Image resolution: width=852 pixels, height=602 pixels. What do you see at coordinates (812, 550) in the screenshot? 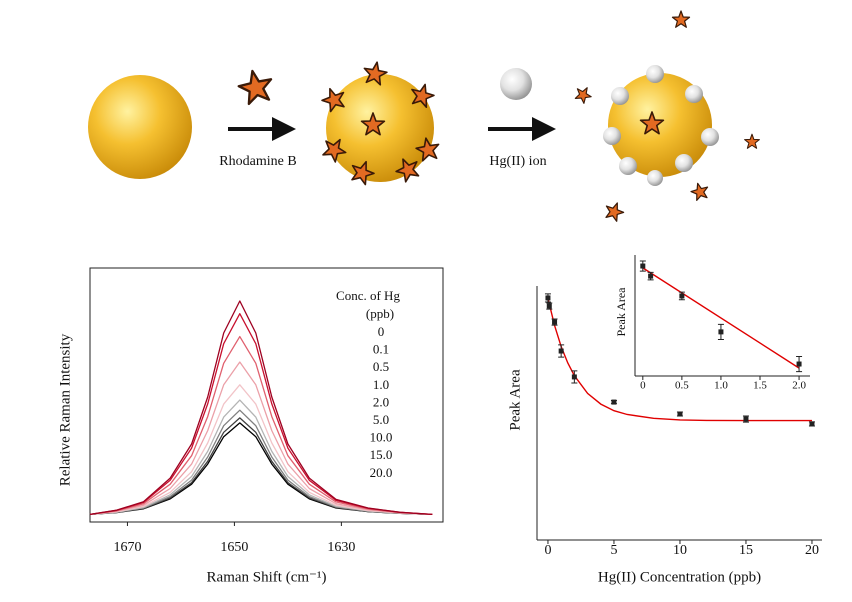
I see `x-tick-label: 20` at bounding box center [812, 550].